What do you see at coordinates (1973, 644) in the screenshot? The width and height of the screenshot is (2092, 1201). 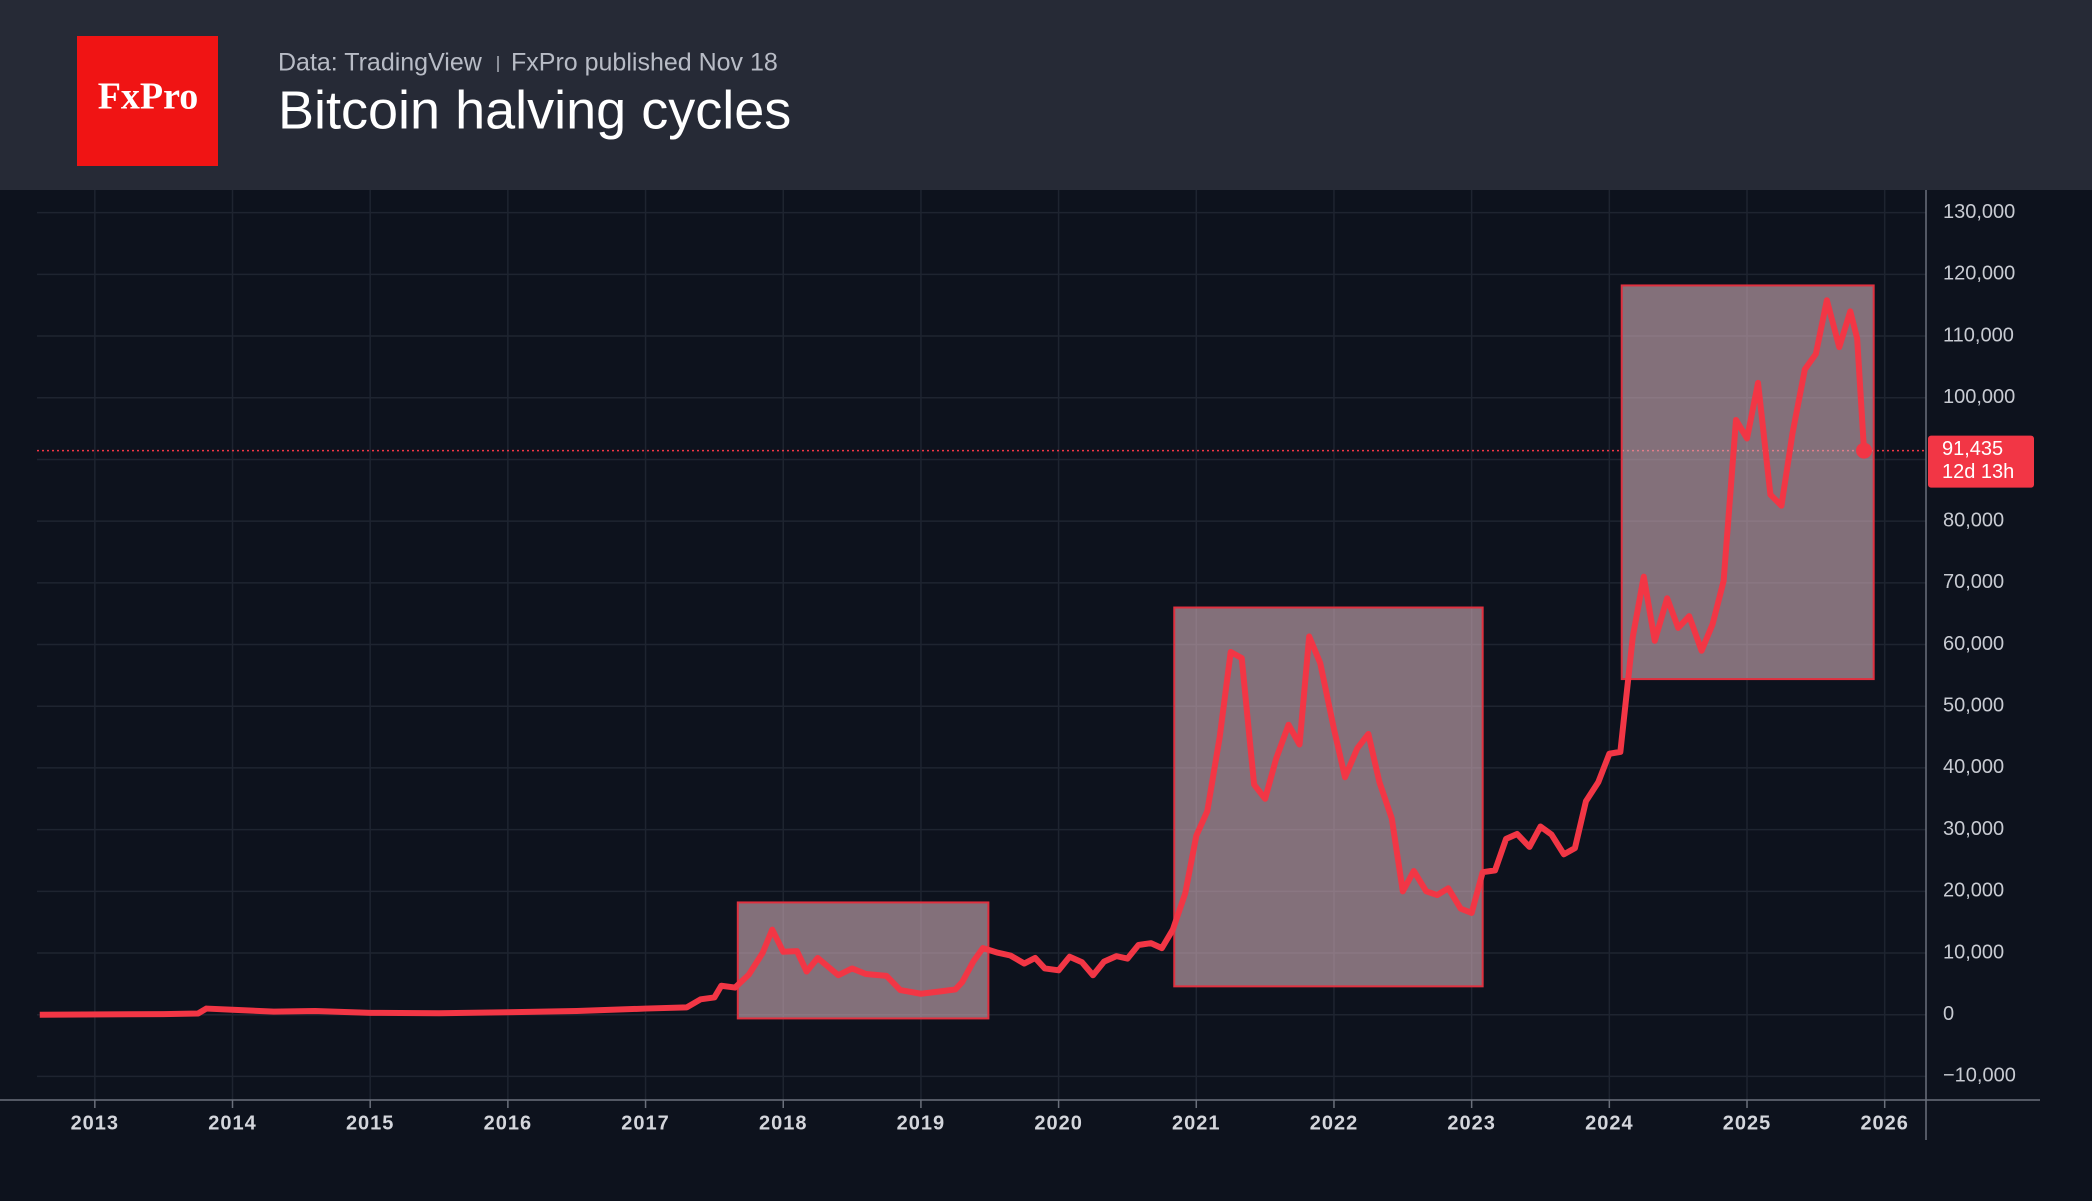 I see `y-tick-label: 60,000` at bounding box center [1973, 644].